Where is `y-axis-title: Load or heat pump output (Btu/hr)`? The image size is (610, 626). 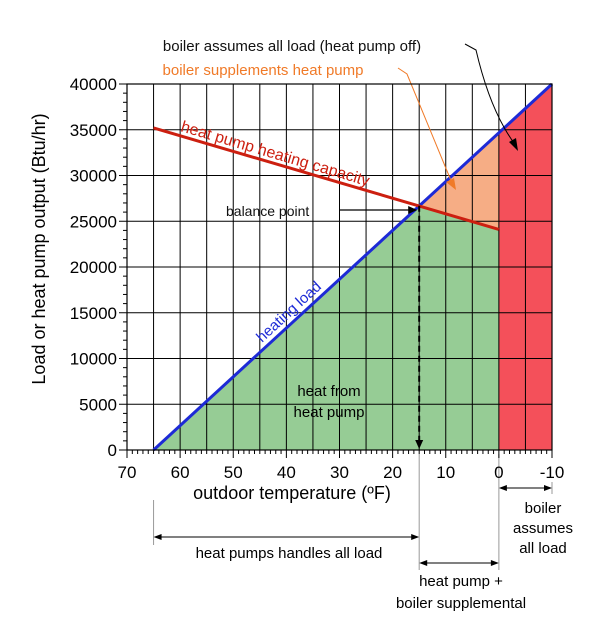
y-axis-title: Load or heat pump output (Btu/hr) is located at coordinates (39, 248).